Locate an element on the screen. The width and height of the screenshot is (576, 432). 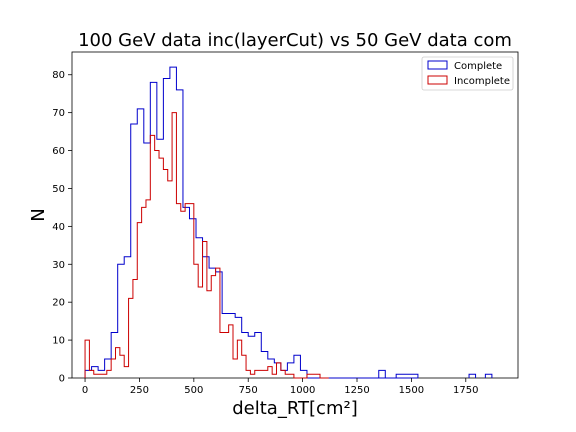
x-axis-ticks: 0 250 500 750 1000 1250 1500 1750 is located at coordinates (280, 387).